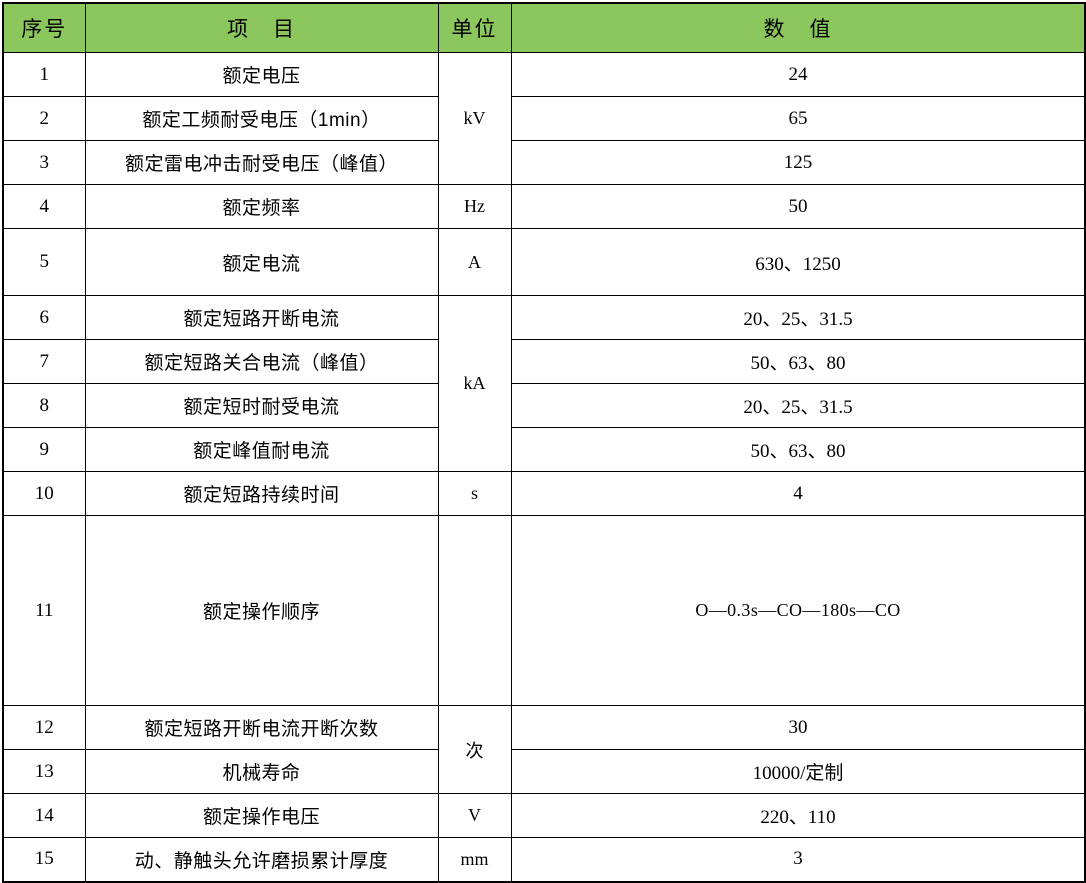 The image size is (1086, 883). What do you see at coordinates (261, 74) in the screenshot?
I see `row-item-name: 额定电压` at bounding box center [261, 74].